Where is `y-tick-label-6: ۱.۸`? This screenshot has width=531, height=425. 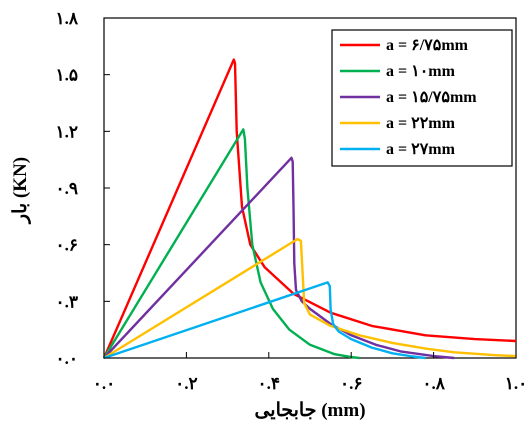 y-tick-label-6: ۱.۸ is located at coordinates (66, 18).